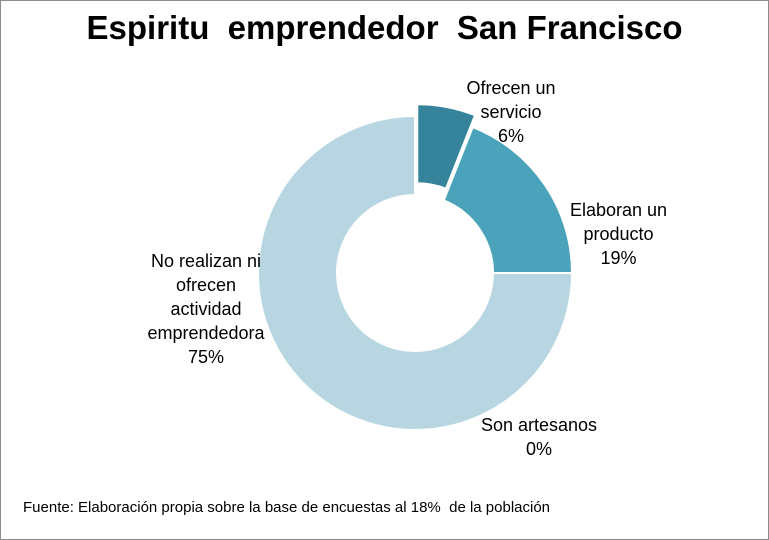 Image resolution: width=769 pixels, height=540 pixels. I want to click on label-elaboran-producto: Elaboran un producto 19%, so click(618, 234).